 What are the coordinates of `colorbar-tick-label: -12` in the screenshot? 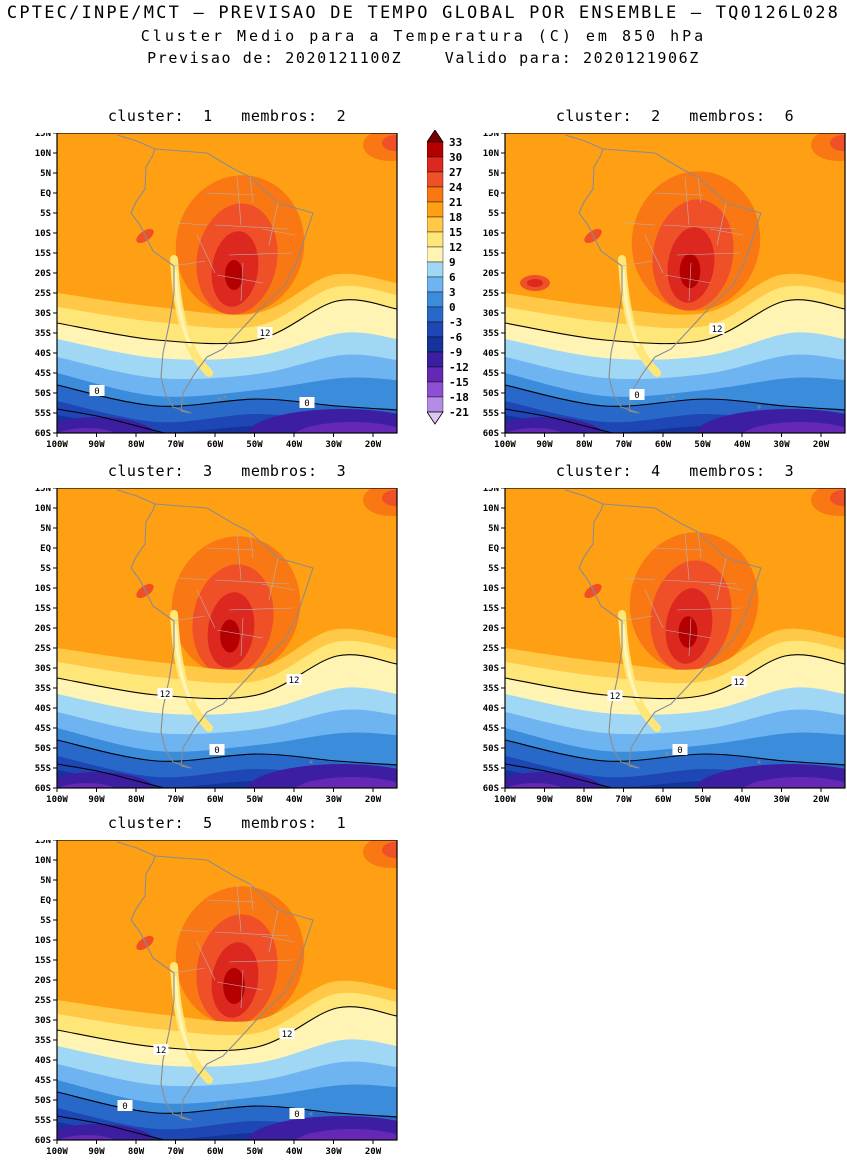 It's located at (459, 367).